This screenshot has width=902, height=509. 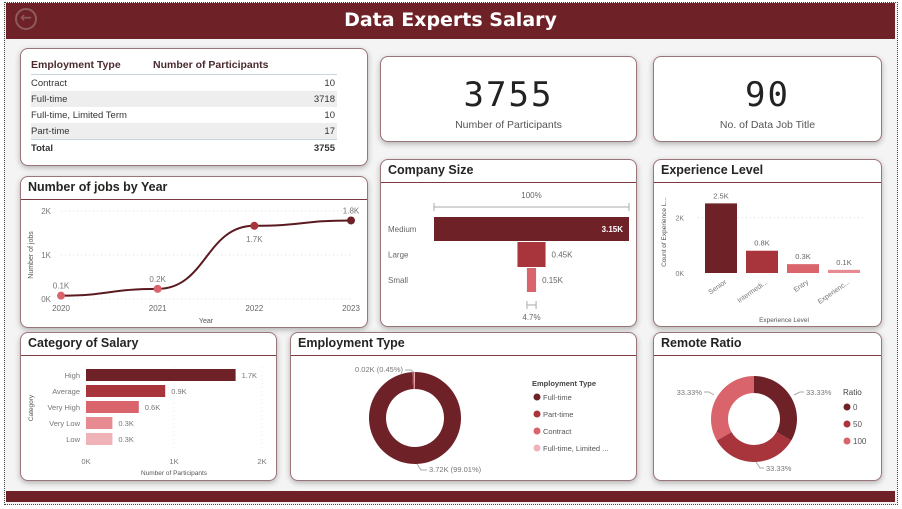 I want to click on cell-count: 10, so click(x=329, y=83).